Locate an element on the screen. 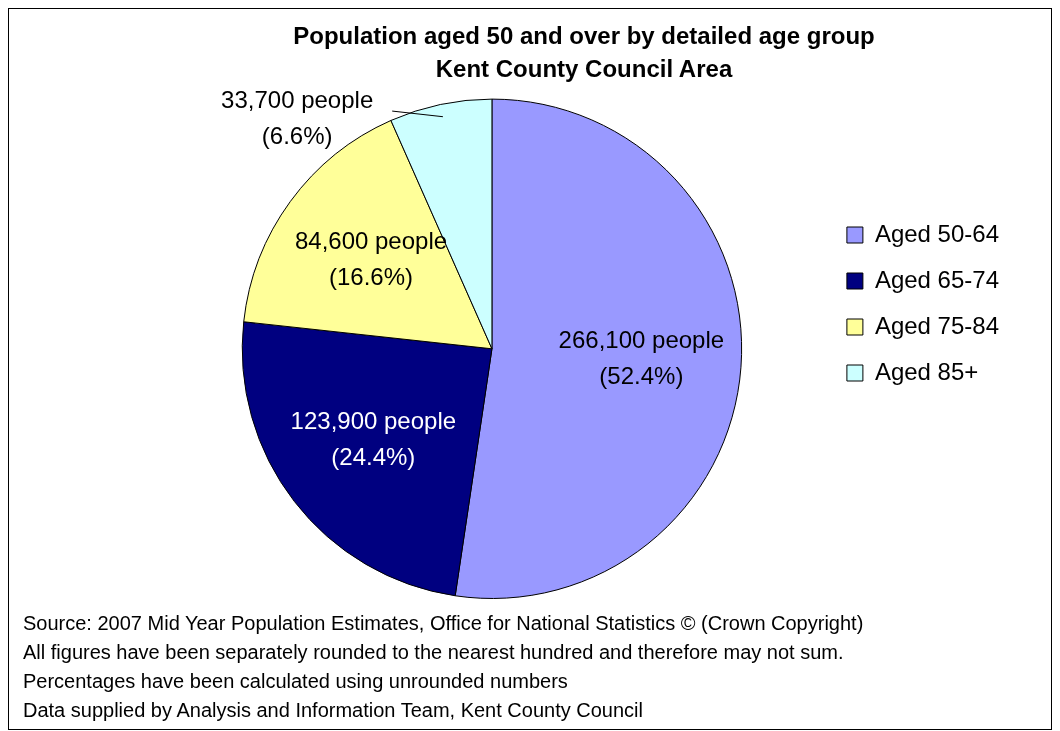  text: All figures have been separately rounded to the nearest hundred and therefore may not sum. is located at coordinates (434, 652).